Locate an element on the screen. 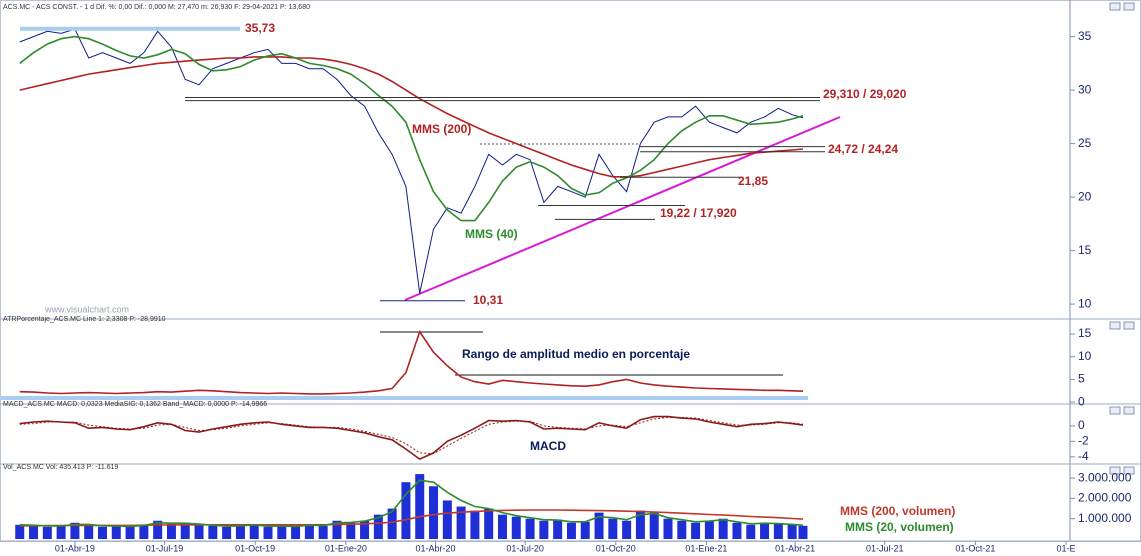 The image size is (1141, 556). level-label: 24,72 / 24,24 is located at coordinates (863, 149).